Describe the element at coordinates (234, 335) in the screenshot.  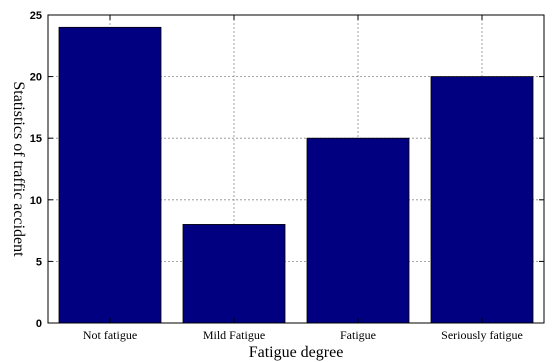
I see `x-tick-label: Mild Fatigue` at that location.